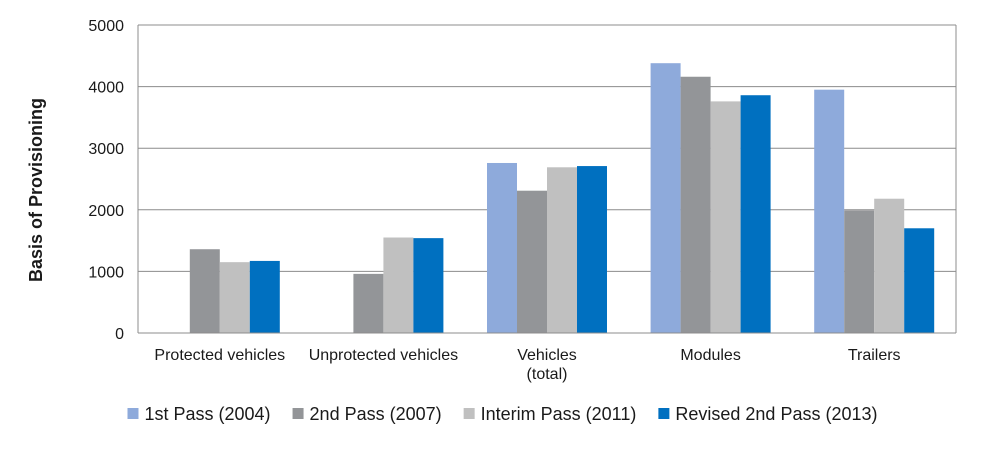 Image resolution: width=985 pixels, height=455 pixels. Describe the element at coordinates (207, 414) in the screenshot. I see `legend-label: 1st Pass (2004)` at that location.